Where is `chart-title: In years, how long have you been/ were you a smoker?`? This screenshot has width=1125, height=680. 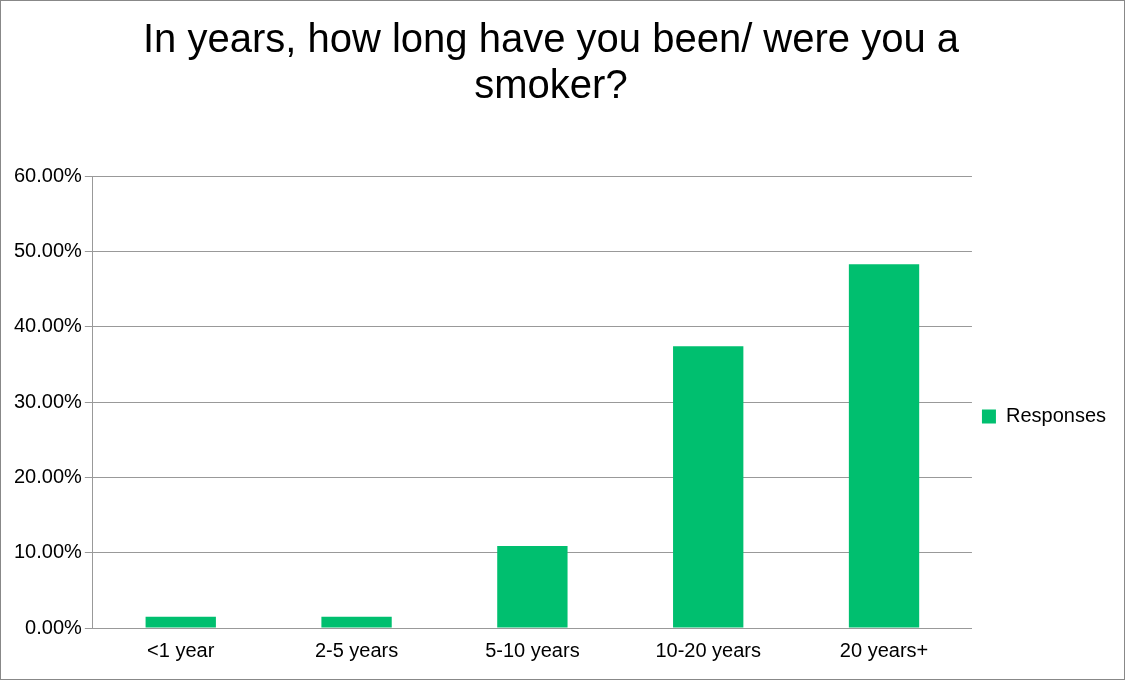
chart-title: In years, how long have you been/ were you a smoker? is located at coordinates (551, 61).